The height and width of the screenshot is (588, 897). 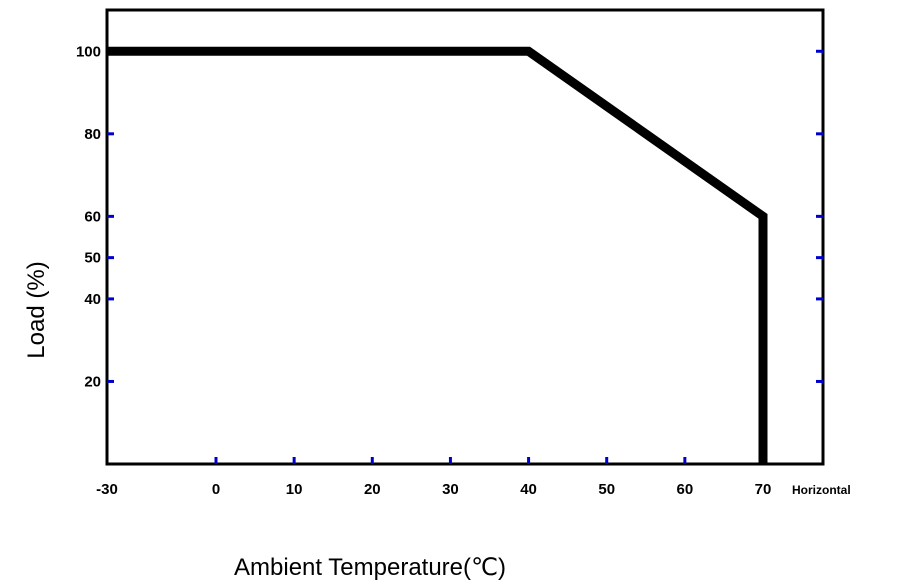 I want to click on y-axis-title: Load (%), so click(x=36, y=309).